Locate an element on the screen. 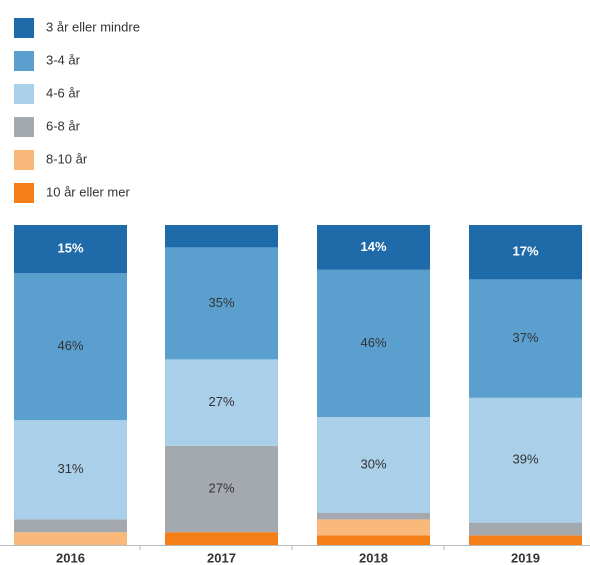  data-label: 31% is located at coordinates (70, 468).